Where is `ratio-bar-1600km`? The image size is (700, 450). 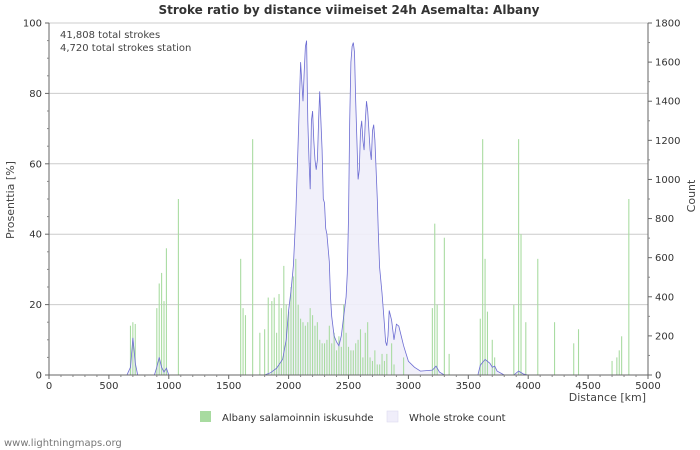 ratio-bar-1600km is located at coordinates (241, 316).